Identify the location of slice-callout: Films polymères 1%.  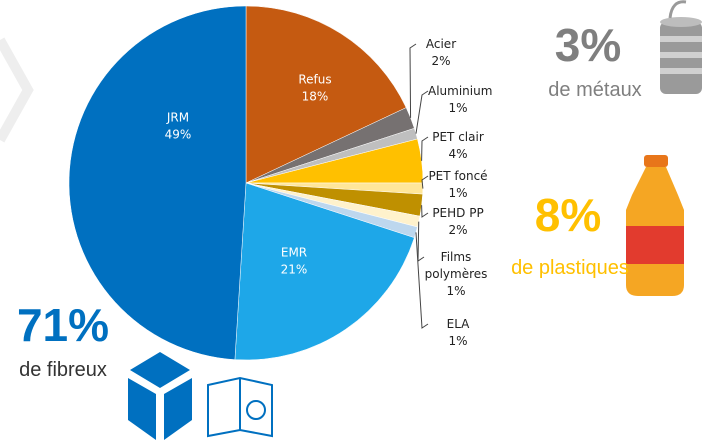
(456, 274).